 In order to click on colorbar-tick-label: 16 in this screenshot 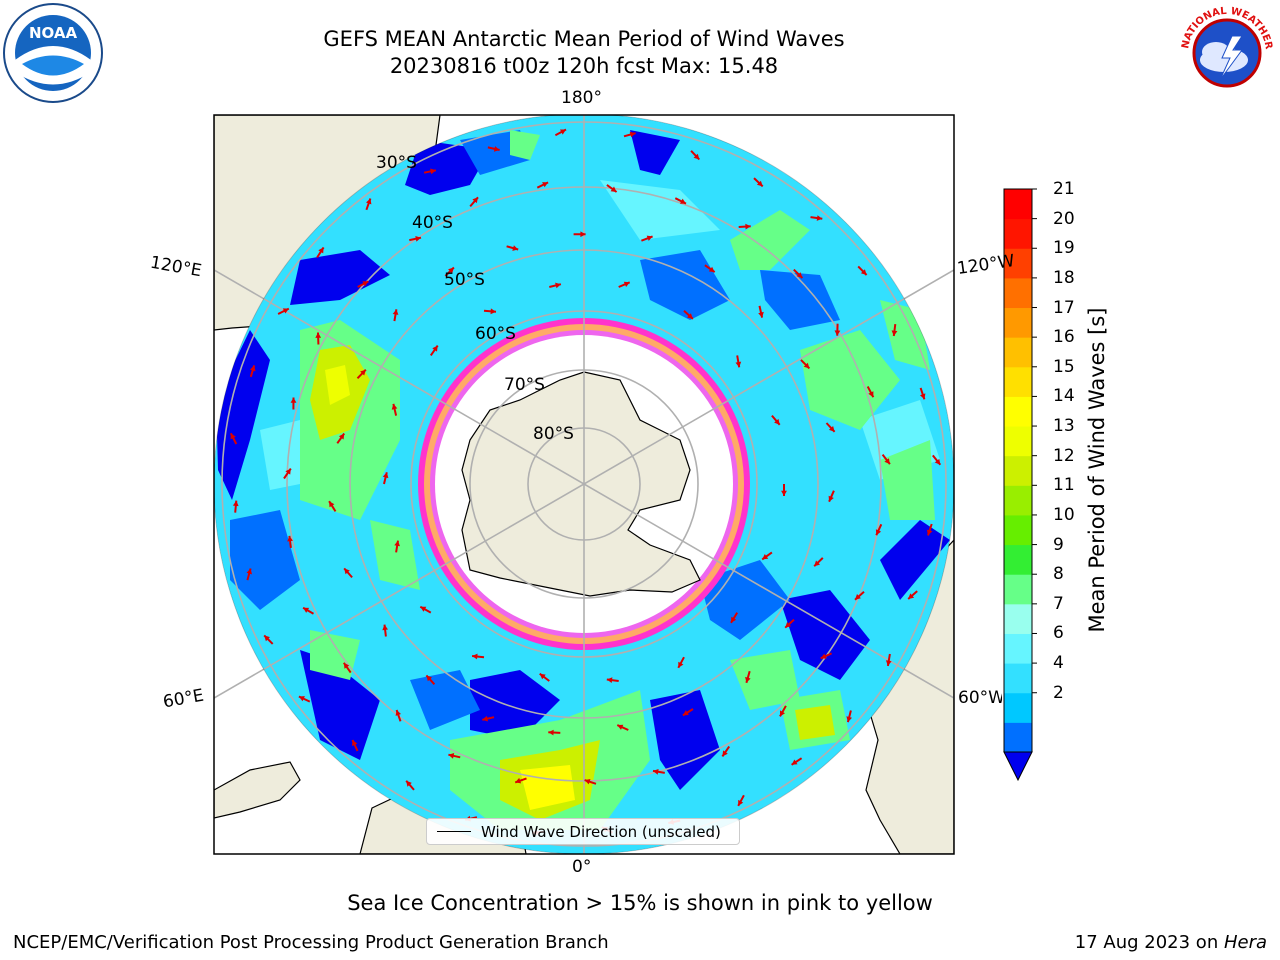, I will do `click(1064, 337)`.